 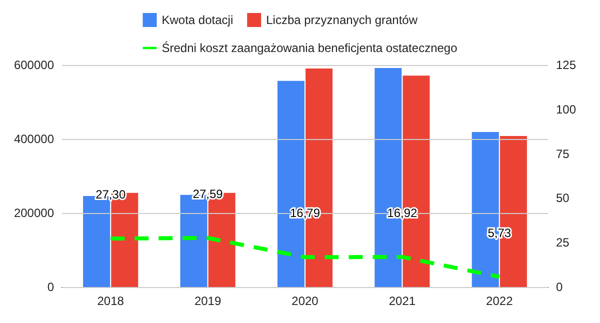 What do you see at coordinates (402, 301) in the screenshot?
I see `x-tick-label: 2021` at bounding box center [402, 301].